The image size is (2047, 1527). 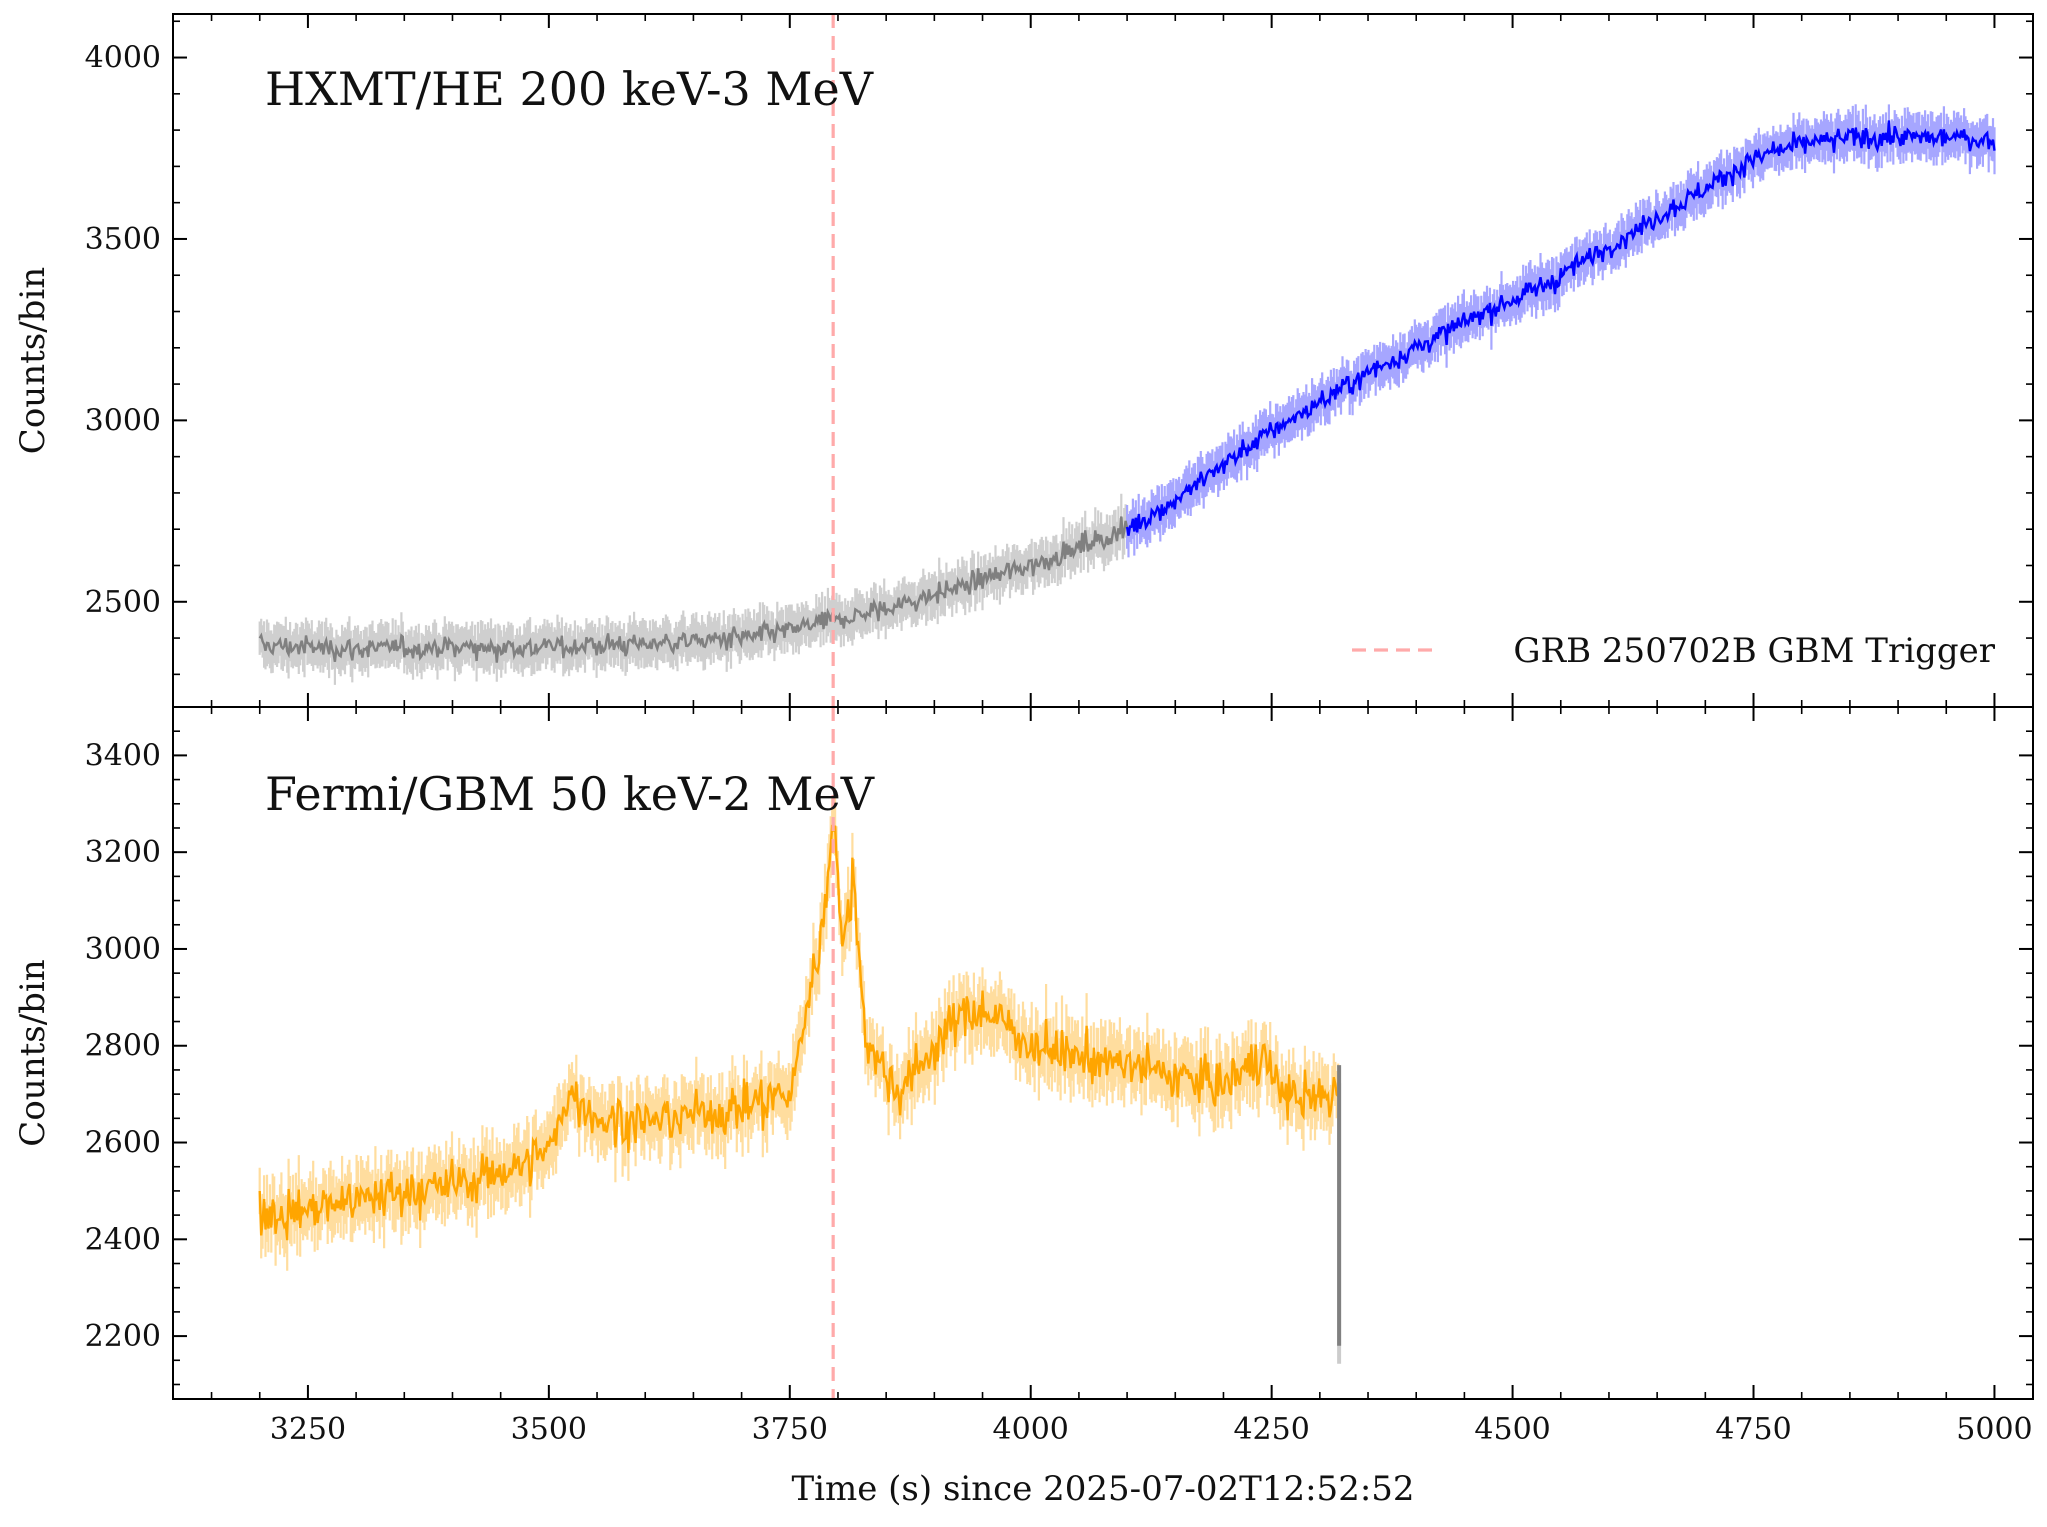 I want to click on legend: GRB 250702B GBM Trigger, so click(x=1674, y=651).